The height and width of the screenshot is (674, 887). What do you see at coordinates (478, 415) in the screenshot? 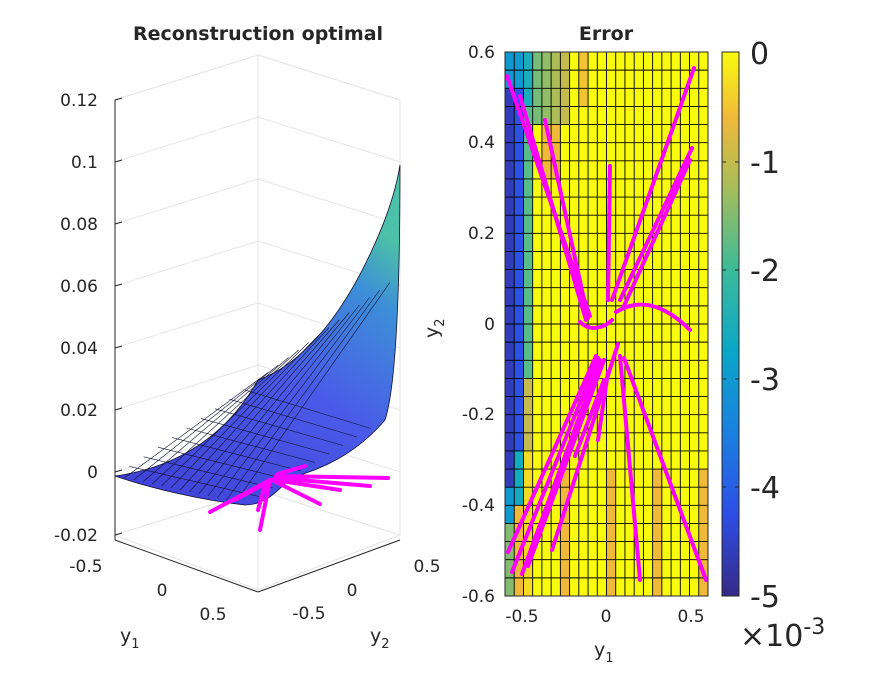
I see `y-tick-label: -0.2` at bounding box center [478, 415].